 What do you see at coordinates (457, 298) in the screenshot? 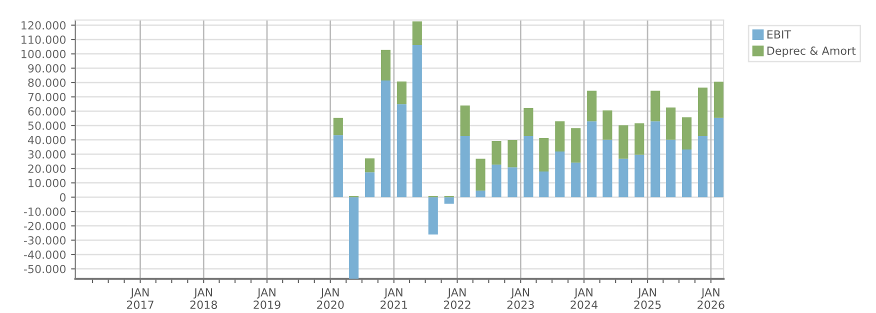
I see `x-tick-label: JAN 2022` at bounding box center [457, 298].